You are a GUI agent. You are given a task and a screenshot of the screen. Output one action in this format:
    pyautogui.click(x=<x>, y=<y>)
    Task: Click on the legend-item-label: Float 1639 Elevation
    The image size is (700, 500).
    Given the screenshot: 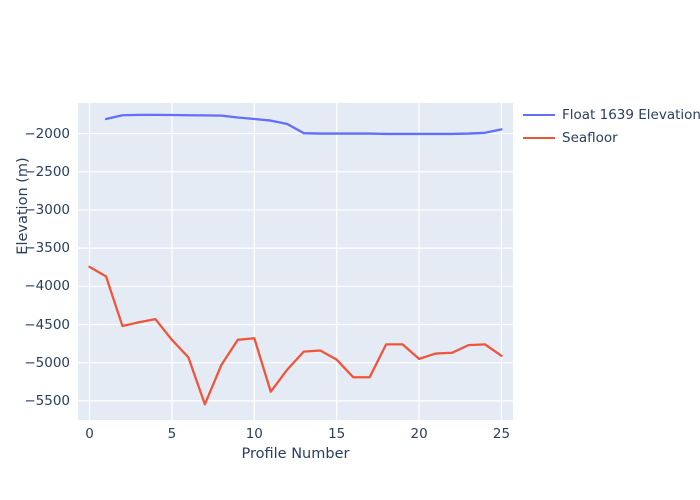 What is the action you would take?
    pyautogui.click(x=631, y=114)
    